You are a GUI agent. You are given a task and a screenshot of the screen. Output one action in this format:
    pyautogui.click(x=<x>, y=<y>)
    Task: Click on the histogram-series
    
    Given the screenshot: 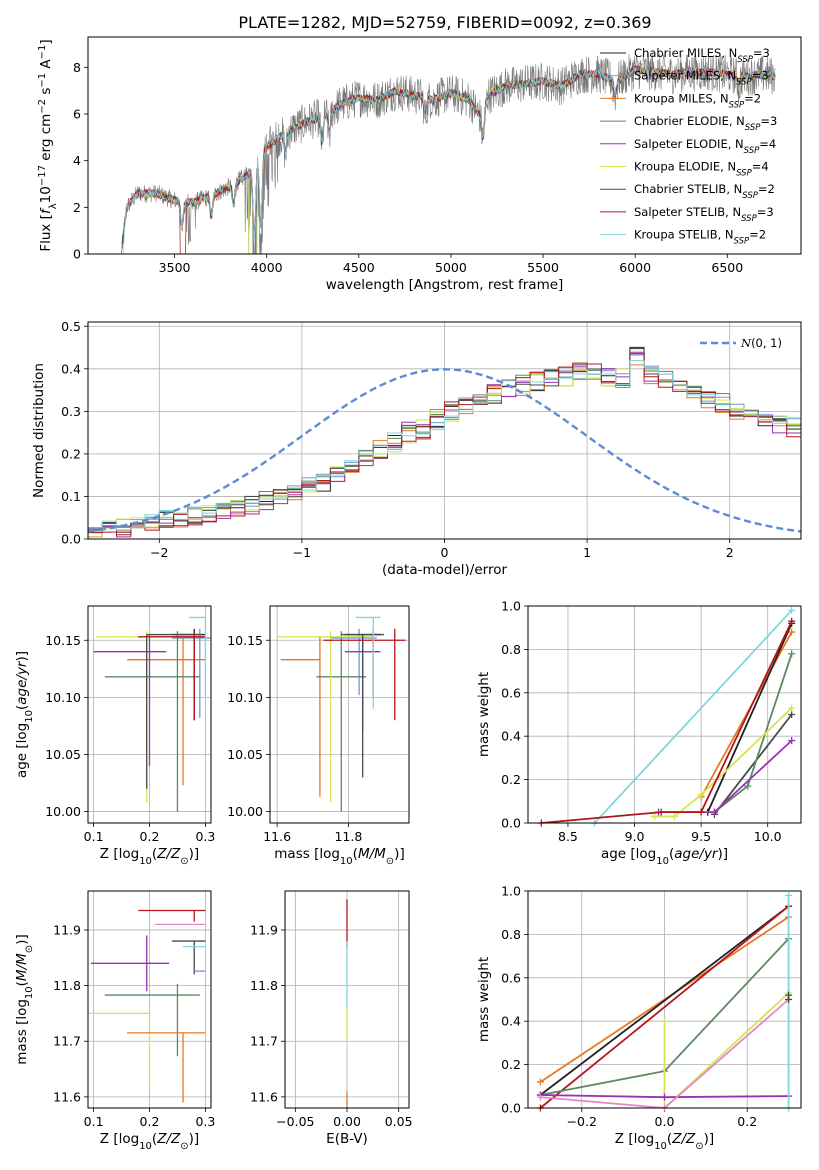 What is the action you would take?
    pyautogui.click(x=444, y=444)
    